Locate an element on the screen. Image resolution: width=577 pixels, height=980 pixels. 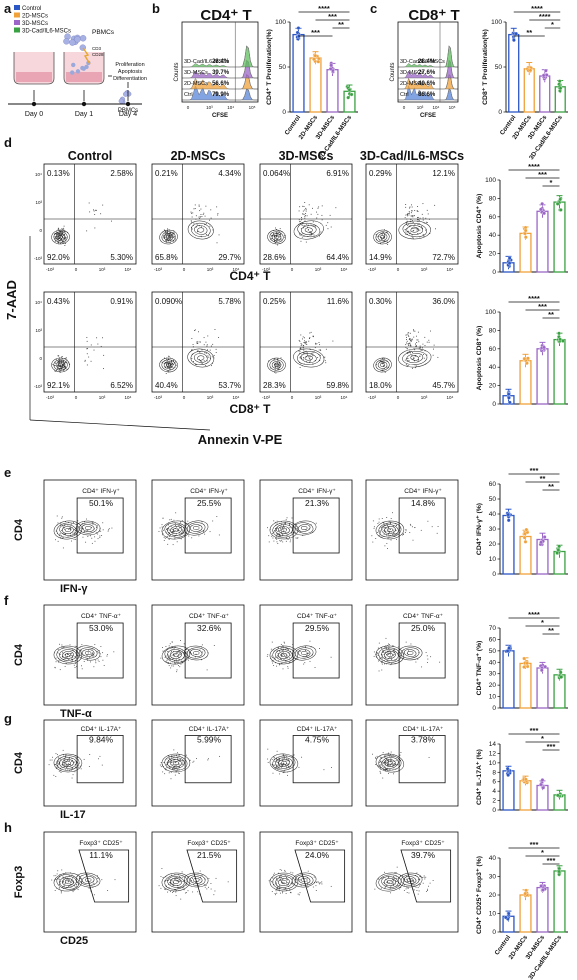
significance-label: * is located at coordinates (552, 24).